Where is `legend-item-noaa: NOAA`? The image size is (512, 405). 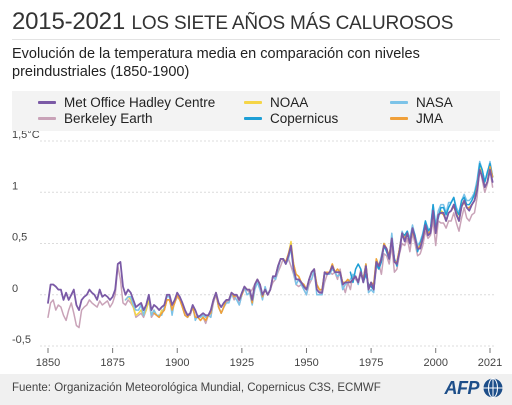
legend-item-noaa: NOAA is located at coordinates (276, 102).